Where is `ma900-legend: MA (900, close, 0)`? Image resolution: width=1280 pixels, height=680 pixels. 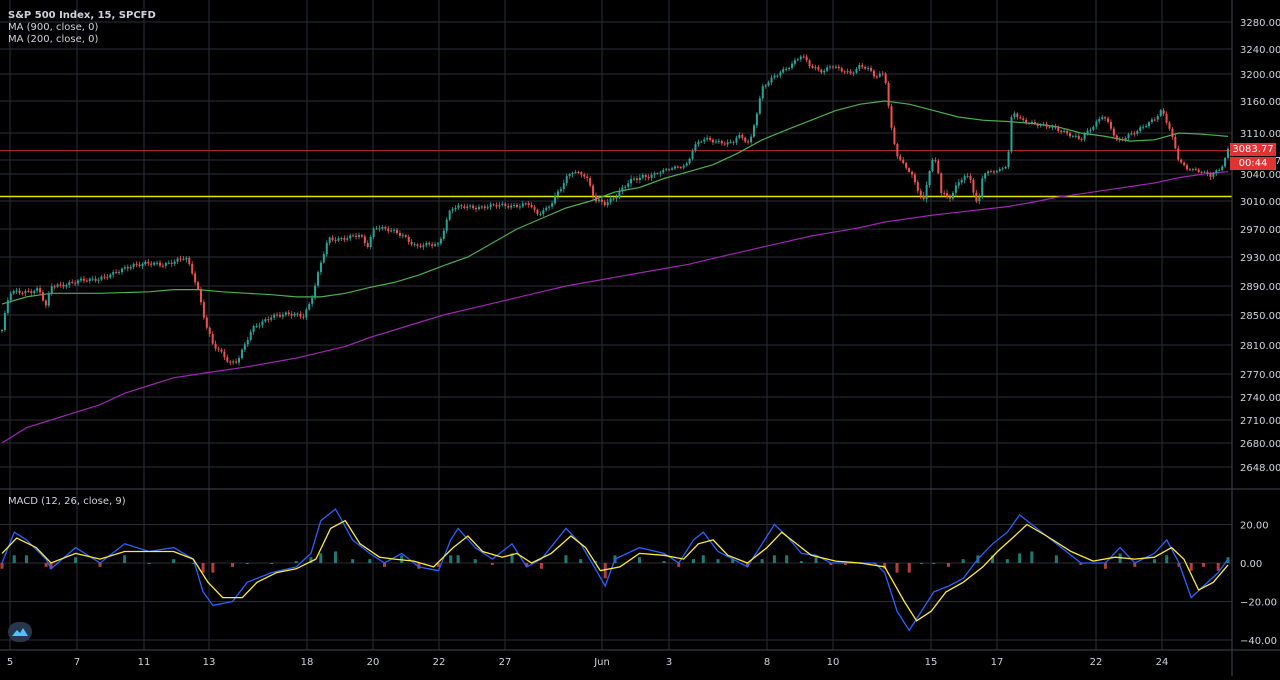 ma900-legend: MA (900, close, 0) is located at coordinates (53, 27).